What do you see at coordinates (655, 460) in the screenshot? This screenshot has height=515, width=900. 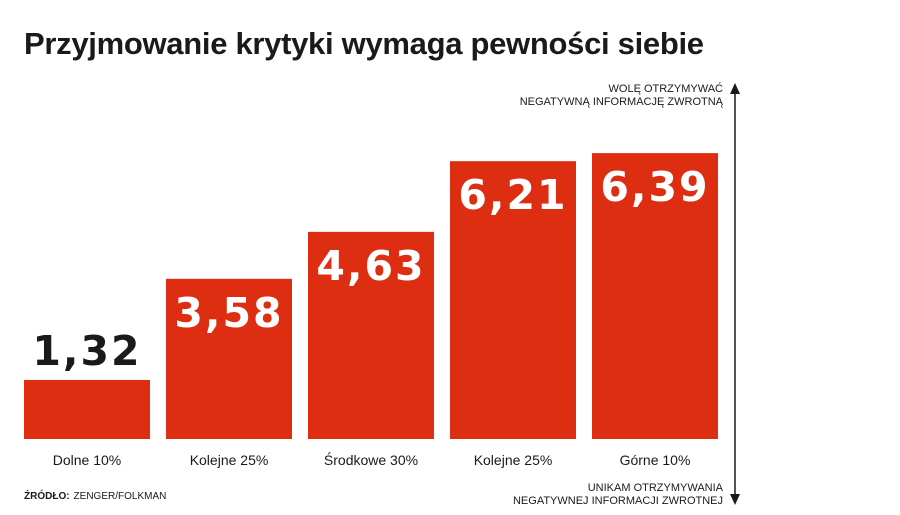 I see `category-label-5: Górne 10%` at bounding box center [655, 460].